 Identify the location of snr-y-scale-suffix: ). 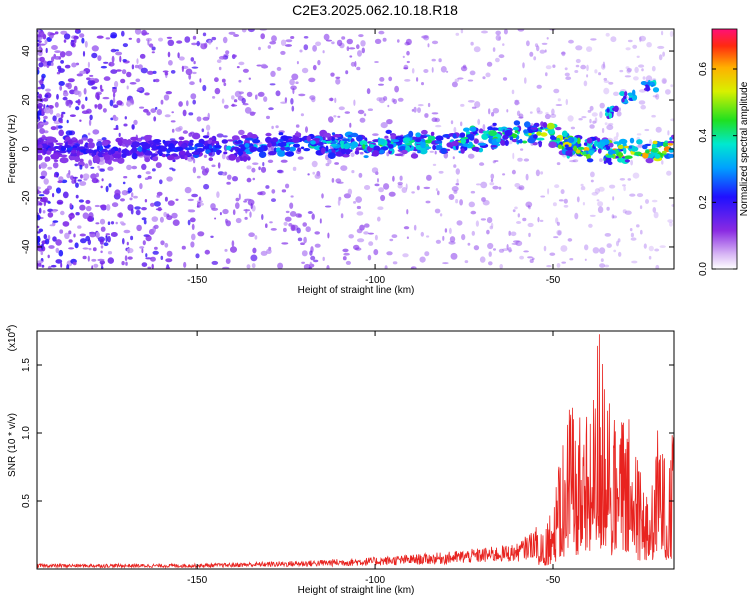
(12, 326).